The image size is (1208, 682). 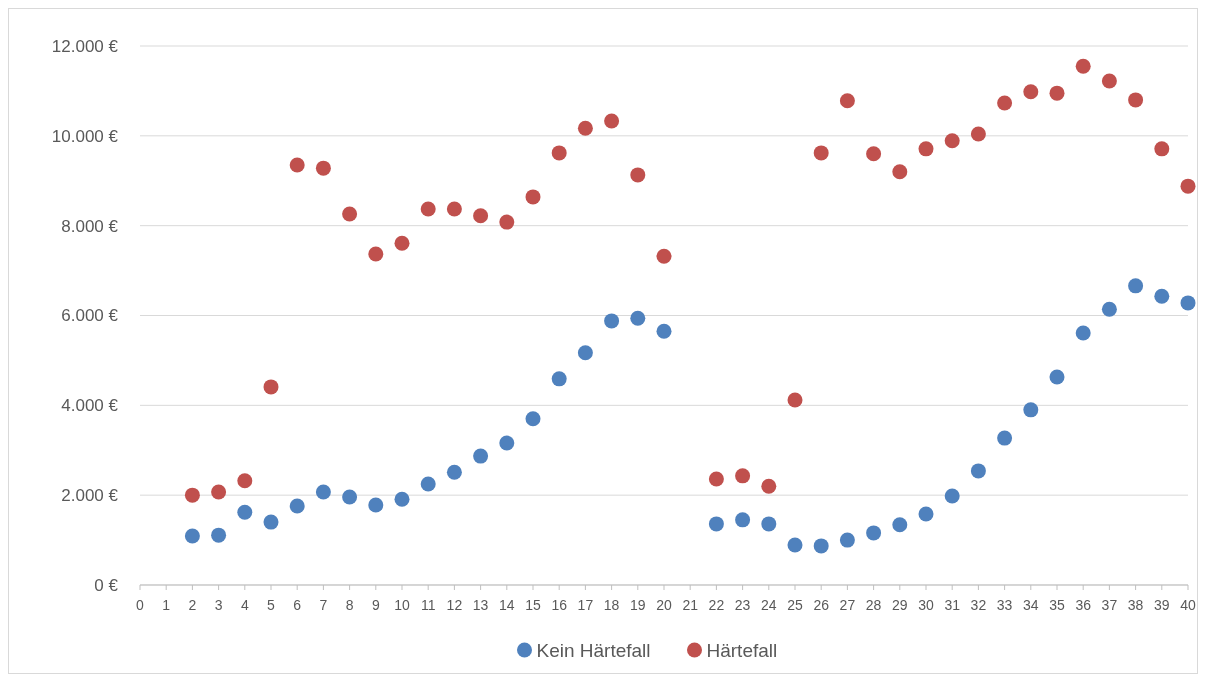 I want to click on x-tick-label: 12, so click(x=454, y=605).